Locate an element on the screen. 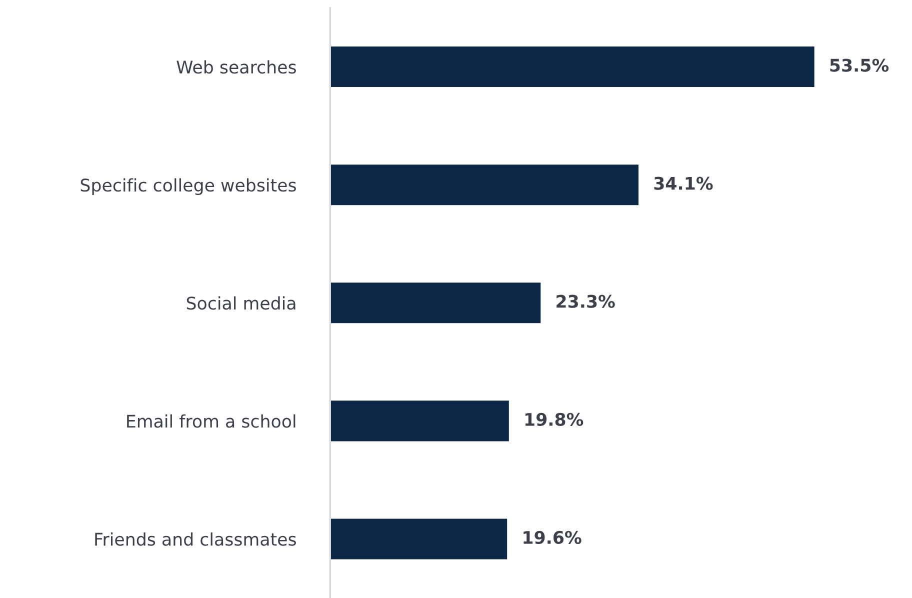 This screenshot has height=598, width=912. data-label: 19.6% is located at coordinates (553, 537).